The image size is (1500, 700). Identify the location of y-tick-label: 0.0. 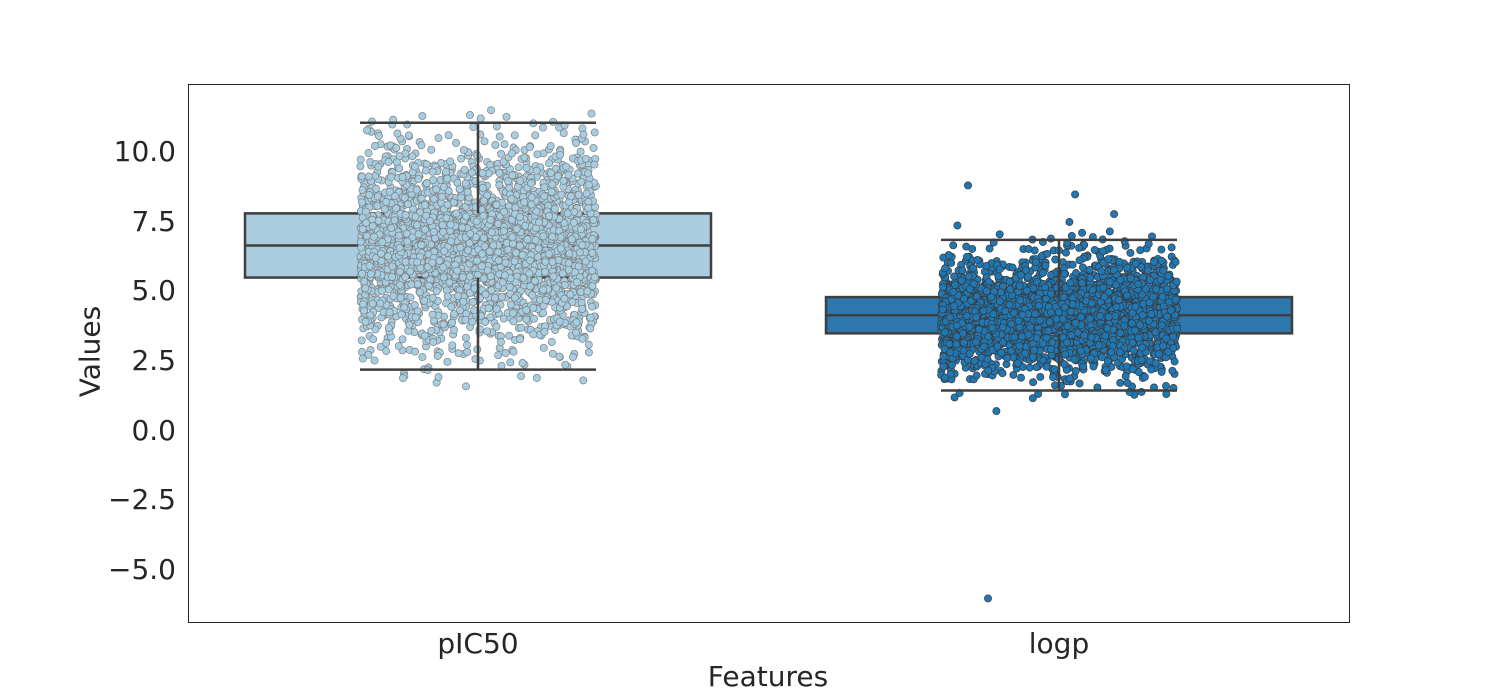
(153, 430).